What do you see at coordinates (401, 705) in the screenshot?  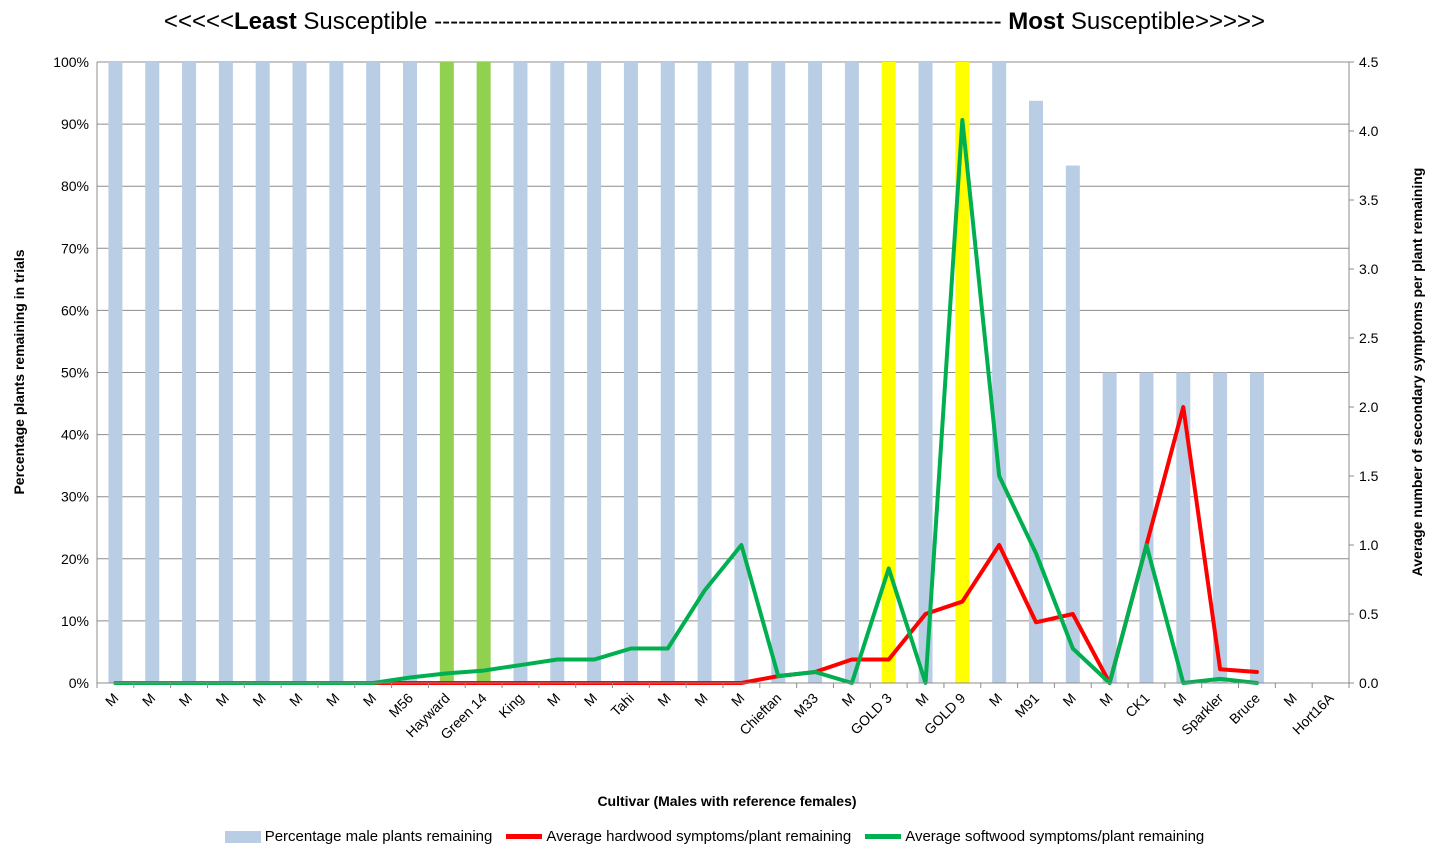 I see `x-tick-label: M56` at bounding box center [401, 705].